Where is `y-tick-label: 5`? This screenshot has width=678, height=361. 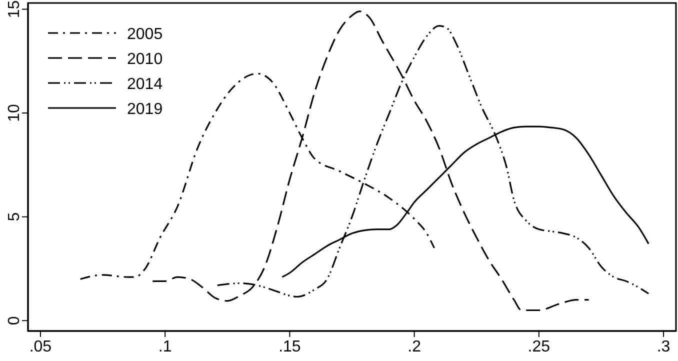 y-tick-label: 5 is located at coordinates (14, 217).